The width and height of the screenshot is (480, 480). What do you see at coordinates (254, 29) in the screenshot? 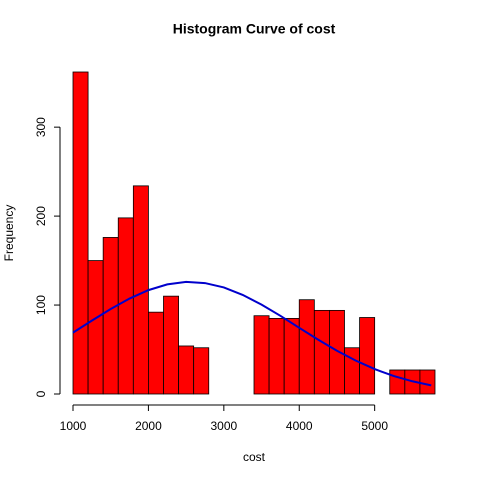
I see `chart-title: Histogram Curve of cost` at bounding box center [254, 29].